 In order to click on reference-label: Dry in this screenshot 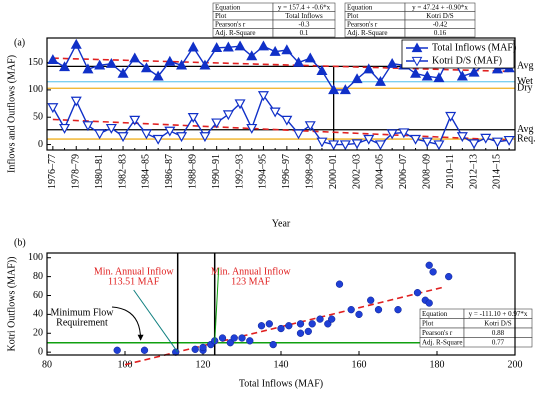, I will do `click(525, 88)`.